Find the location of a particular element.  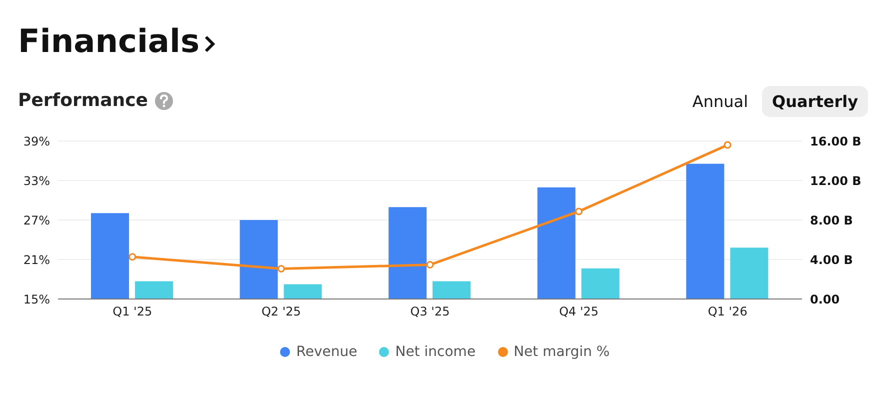

chart-subtitle: Performance is located at coordinates (83, 100).